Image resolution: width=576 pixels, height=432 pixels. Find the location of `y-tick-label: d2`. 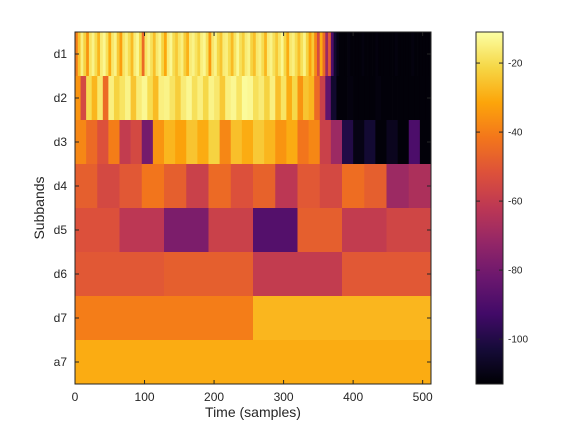

y-tick-label: d2 is located at coordinates (61, 98).